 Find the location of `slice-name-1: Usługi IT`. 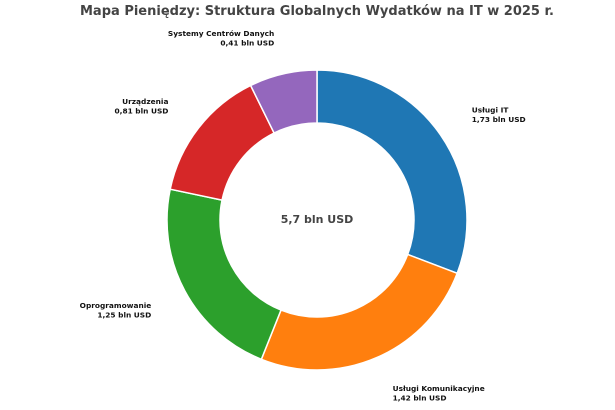

slice-name-1: Usługi IT is located at coordinates (490, 109).